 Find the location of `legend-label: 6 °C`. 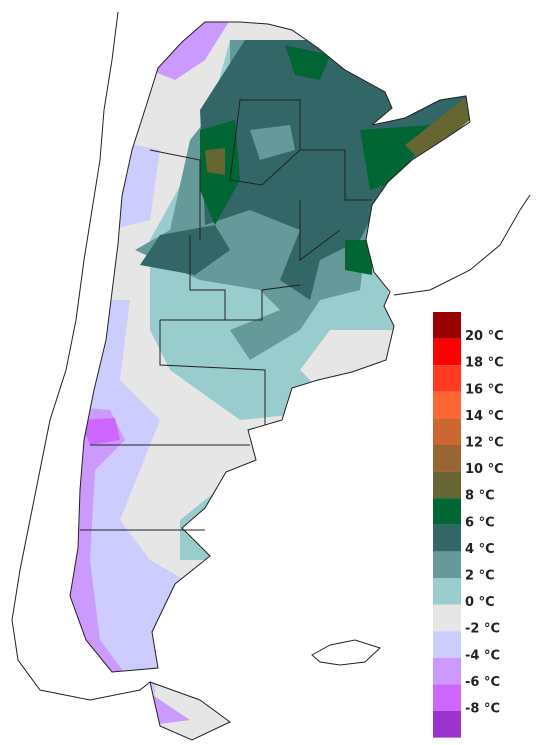

legend-label: 6 °C is located at coordinates (480, 522).